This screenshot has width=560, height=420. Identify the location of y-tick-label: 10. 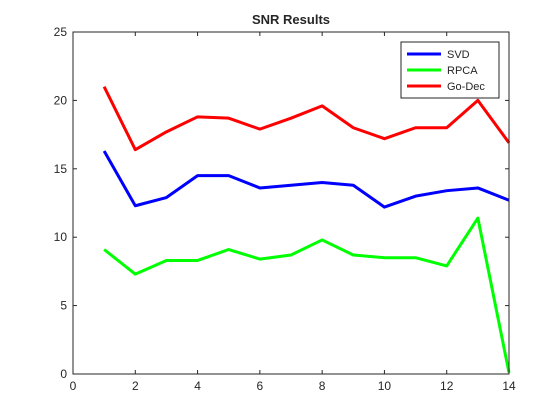
(61, 237).